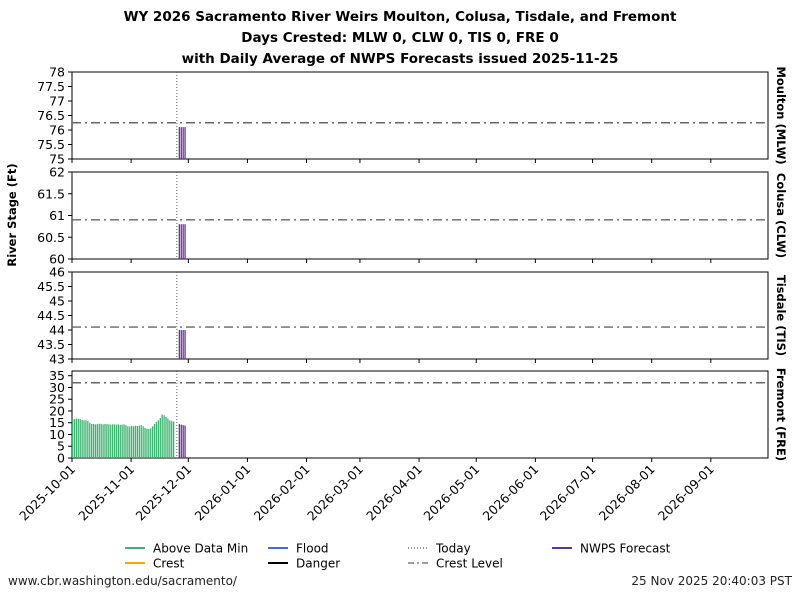 This screenshot has height=600, width=800. I want to click on chart-title-line-2: Days Crested: MLW 0, CLW 0, TIS 0, FRE 0, so click(399, 38).